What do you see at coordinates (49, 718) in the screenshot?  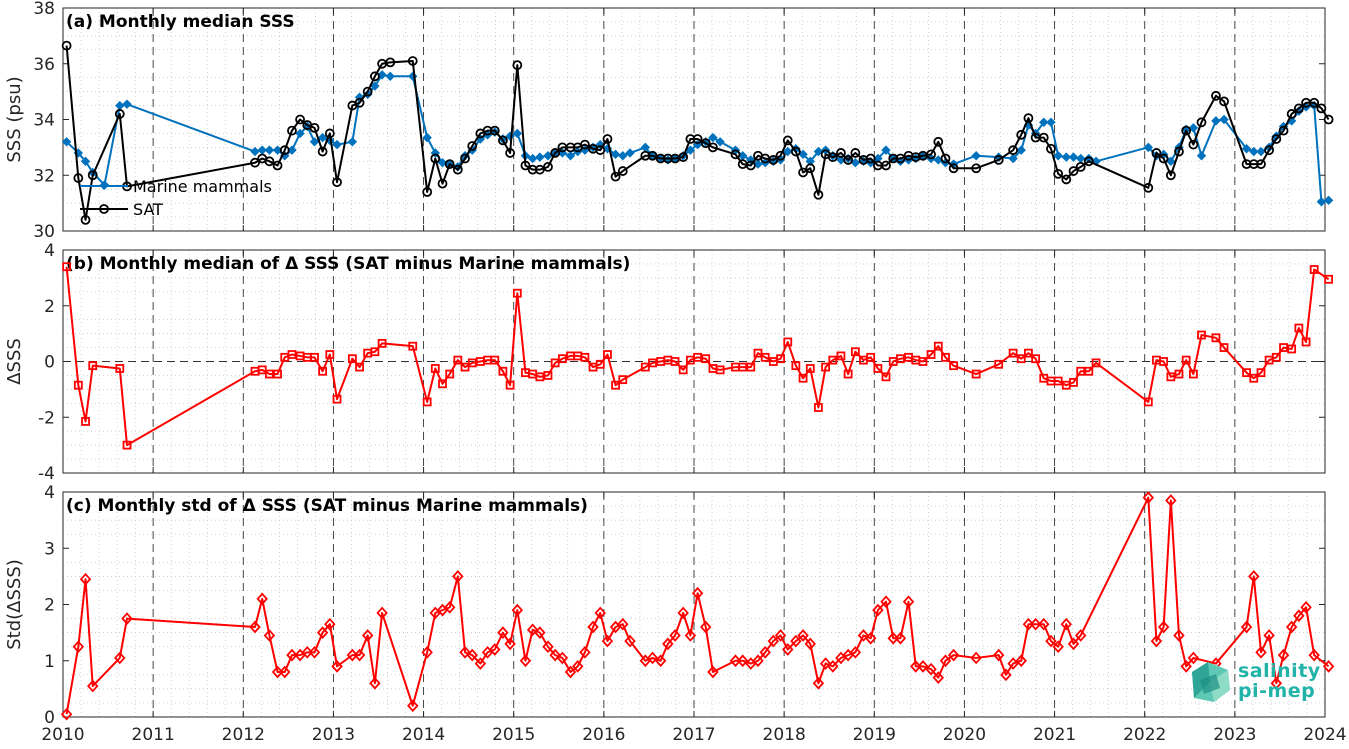 I see `y-tick-label: 0` at bounding box center [49, 718].